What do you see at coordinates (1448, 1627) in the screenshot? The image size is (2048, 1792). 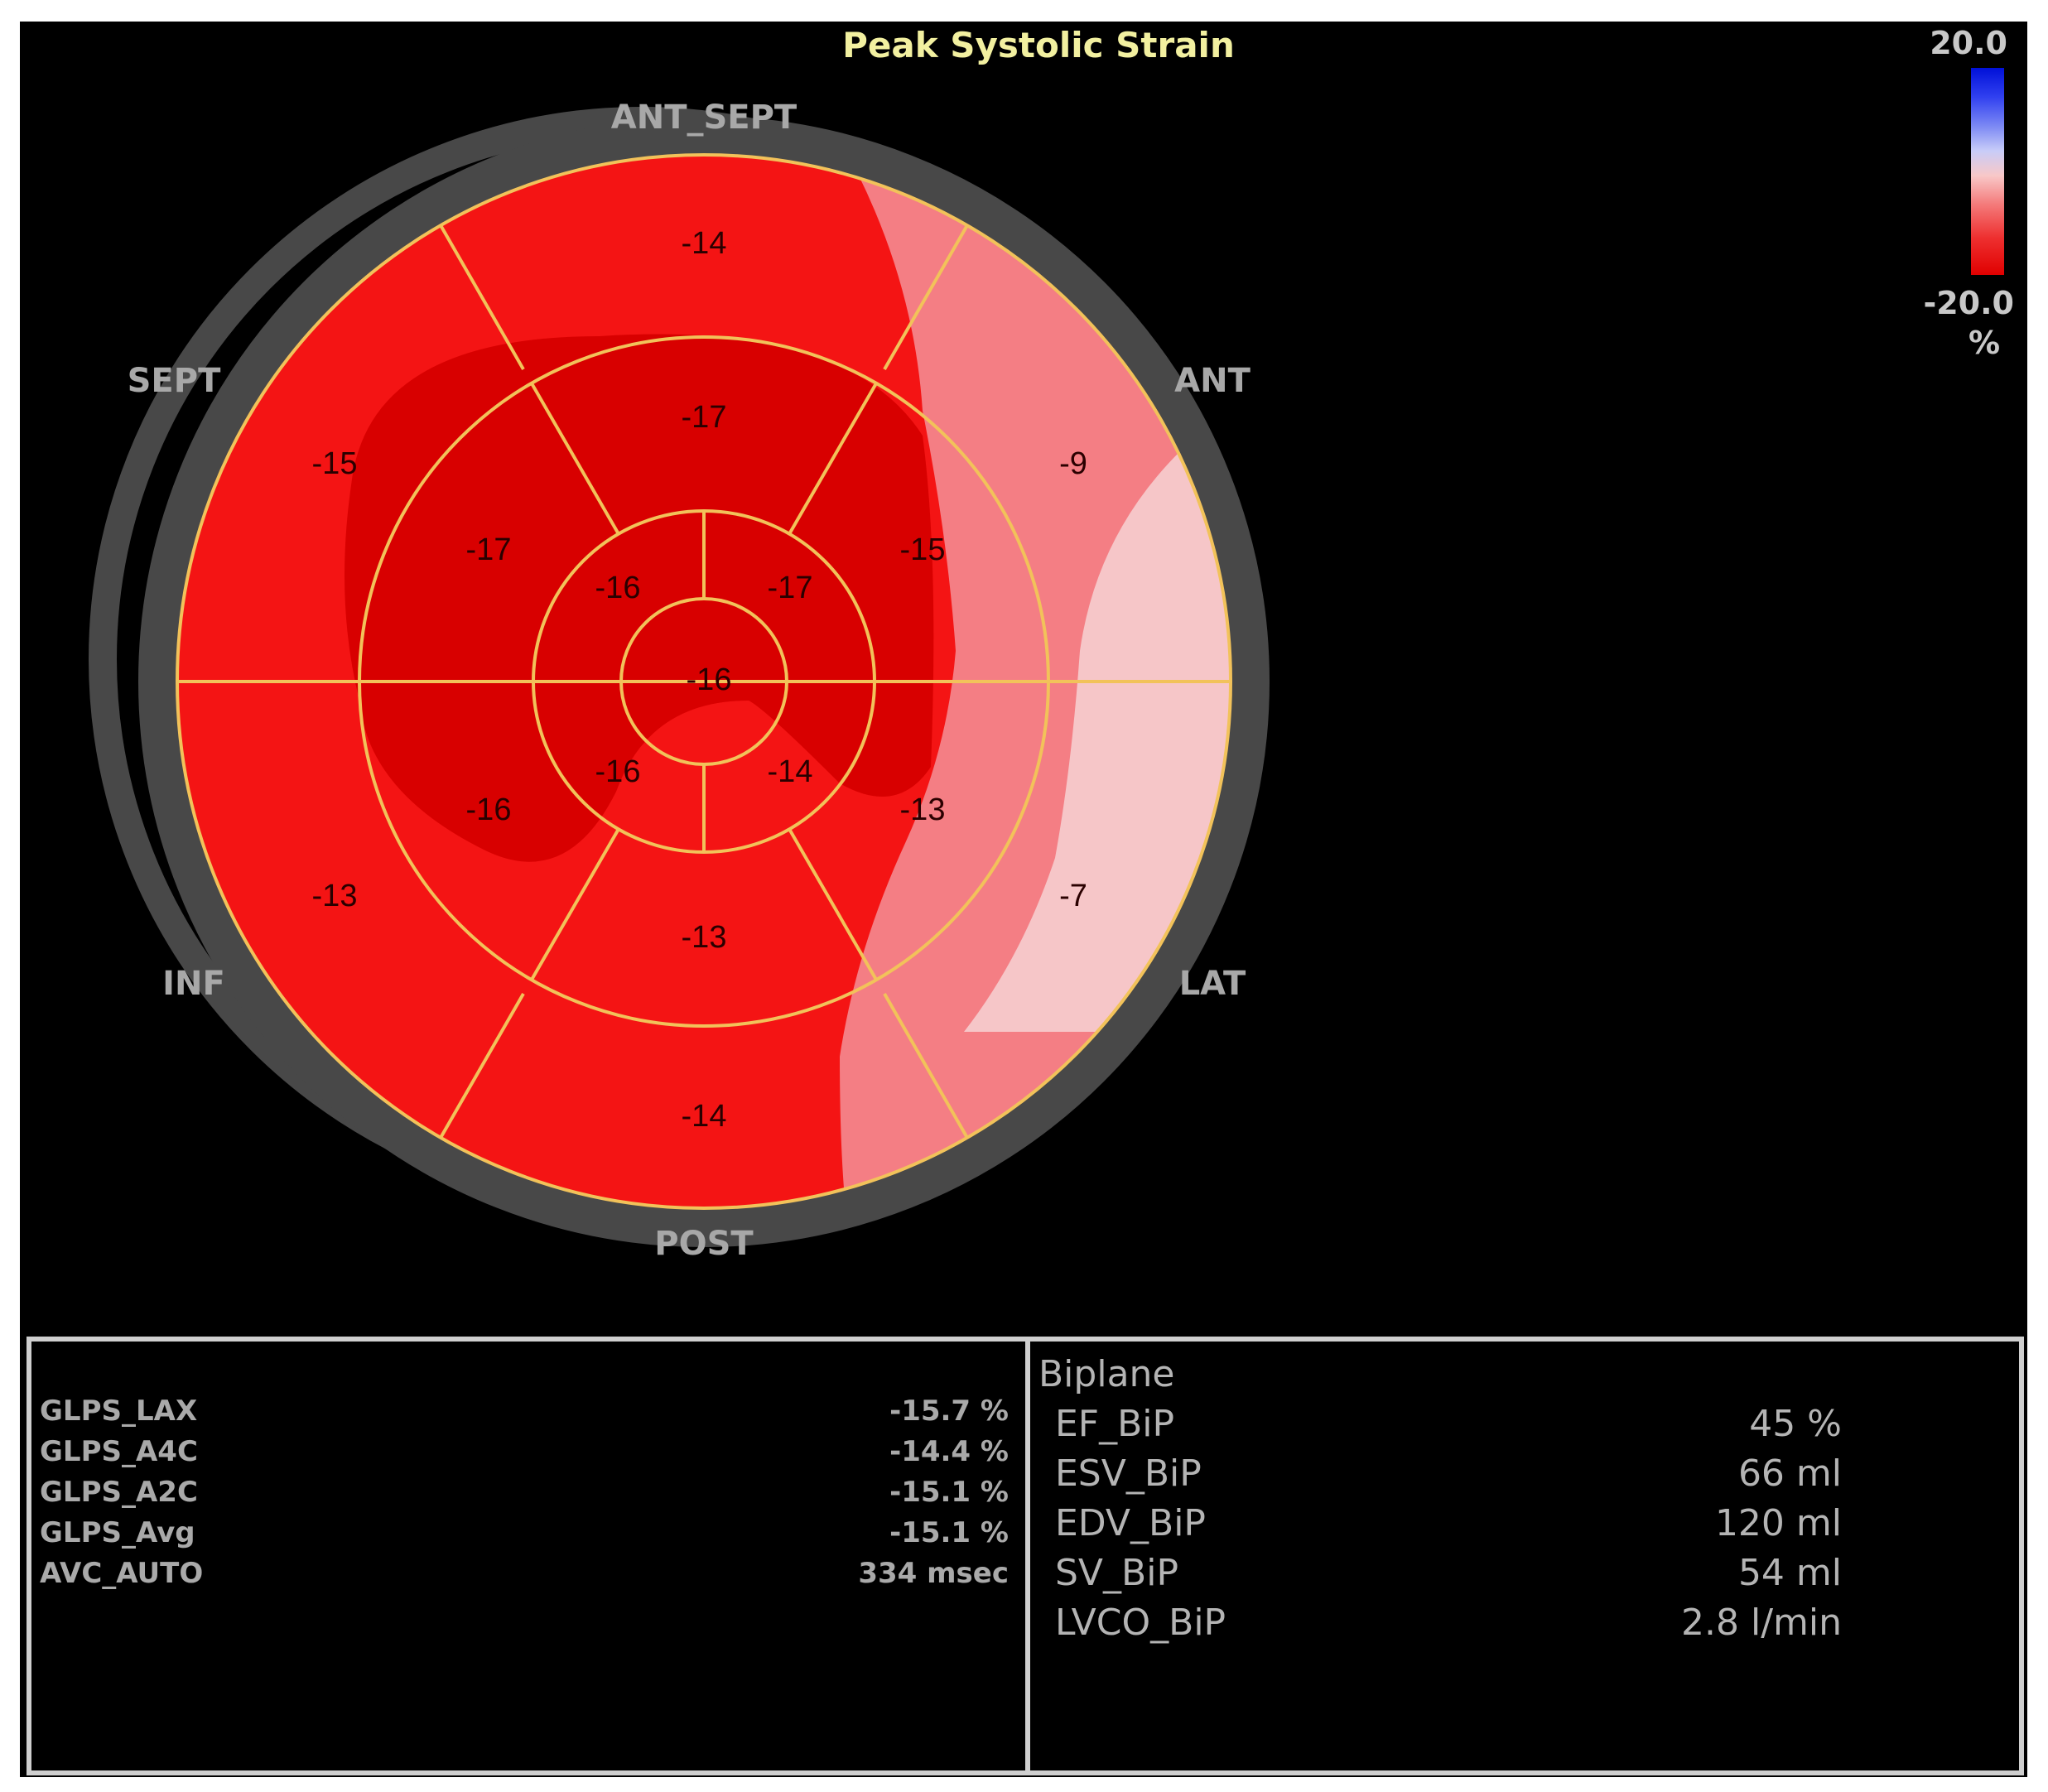 I see `biplane-row: LVCO_BiP 2.8 l/min` at bounding box center [1448, 1627].